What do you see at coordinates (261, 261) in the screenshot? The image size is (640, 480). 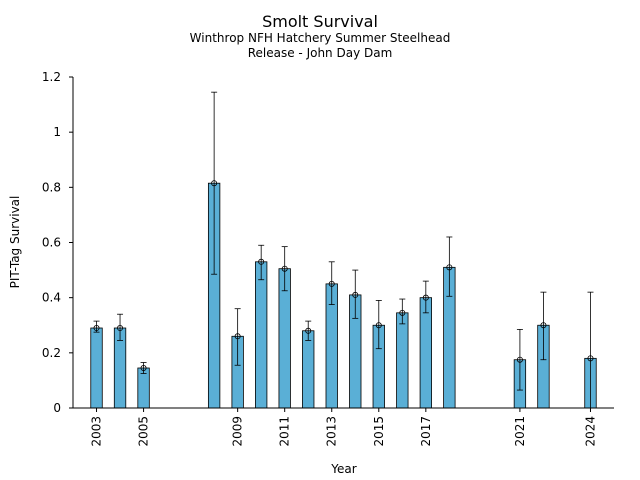 I see `point-marker-2010` at bounding box center [261, 261].